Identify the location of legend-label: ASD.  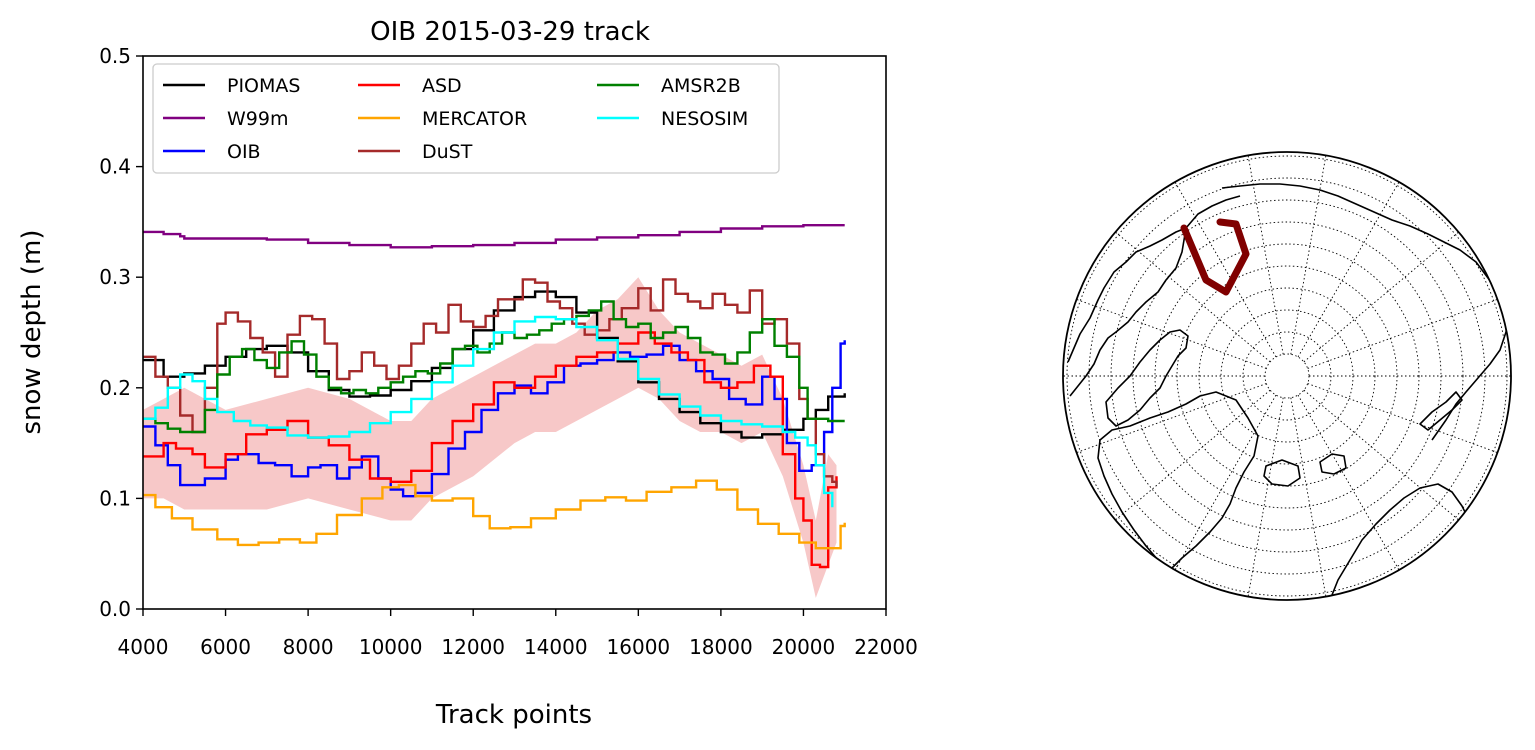
(442, 86).